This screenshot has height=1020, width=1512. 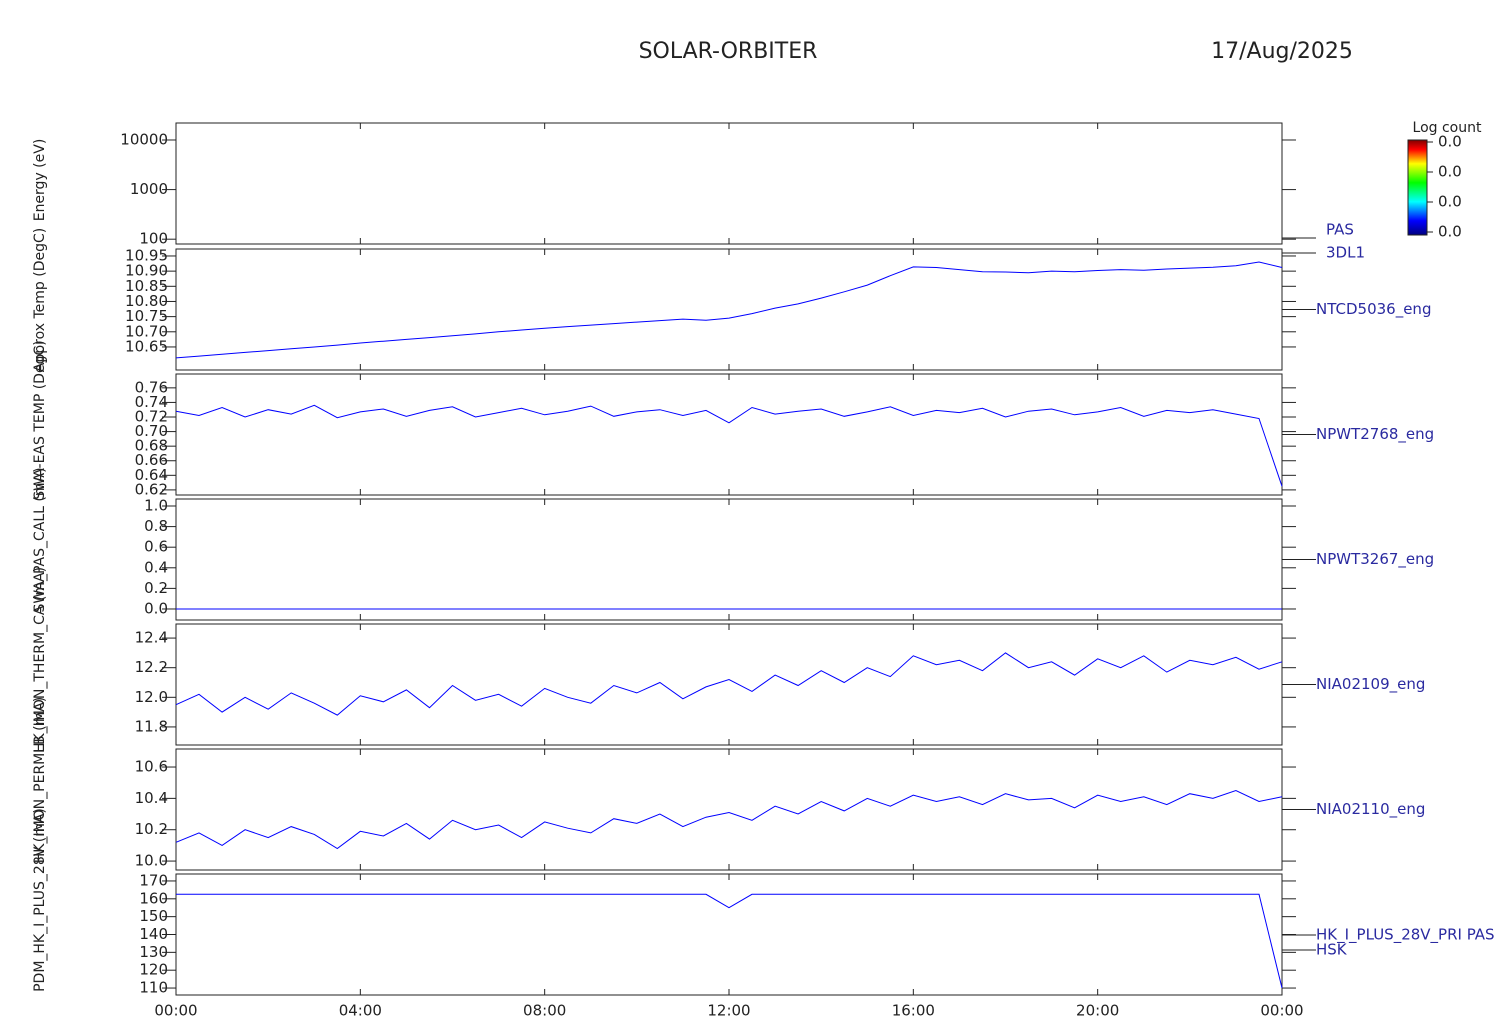 What do you see at coordinates (146, 316) in the screenshot?
I see `y-tick-label: 10.75` at bounding box center [146, 316].